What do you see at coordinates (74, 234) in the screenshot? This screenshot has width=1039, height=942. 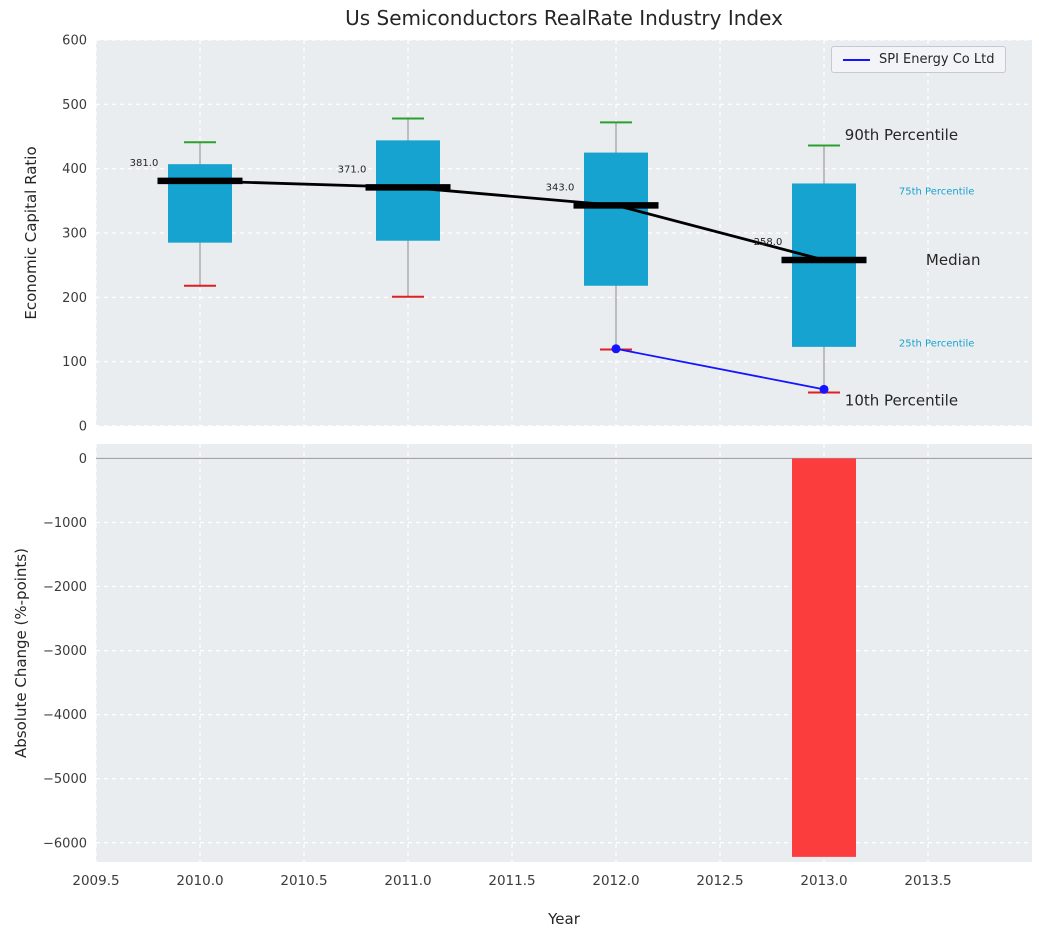 I see `y-tick-label: 300` at bounding box center [74, 234].